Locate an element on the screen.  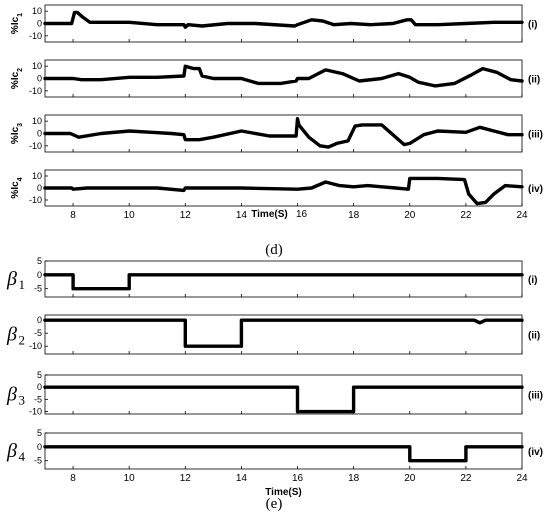
y-axis-label: %Ic1 is located at coordinates (17, 23).